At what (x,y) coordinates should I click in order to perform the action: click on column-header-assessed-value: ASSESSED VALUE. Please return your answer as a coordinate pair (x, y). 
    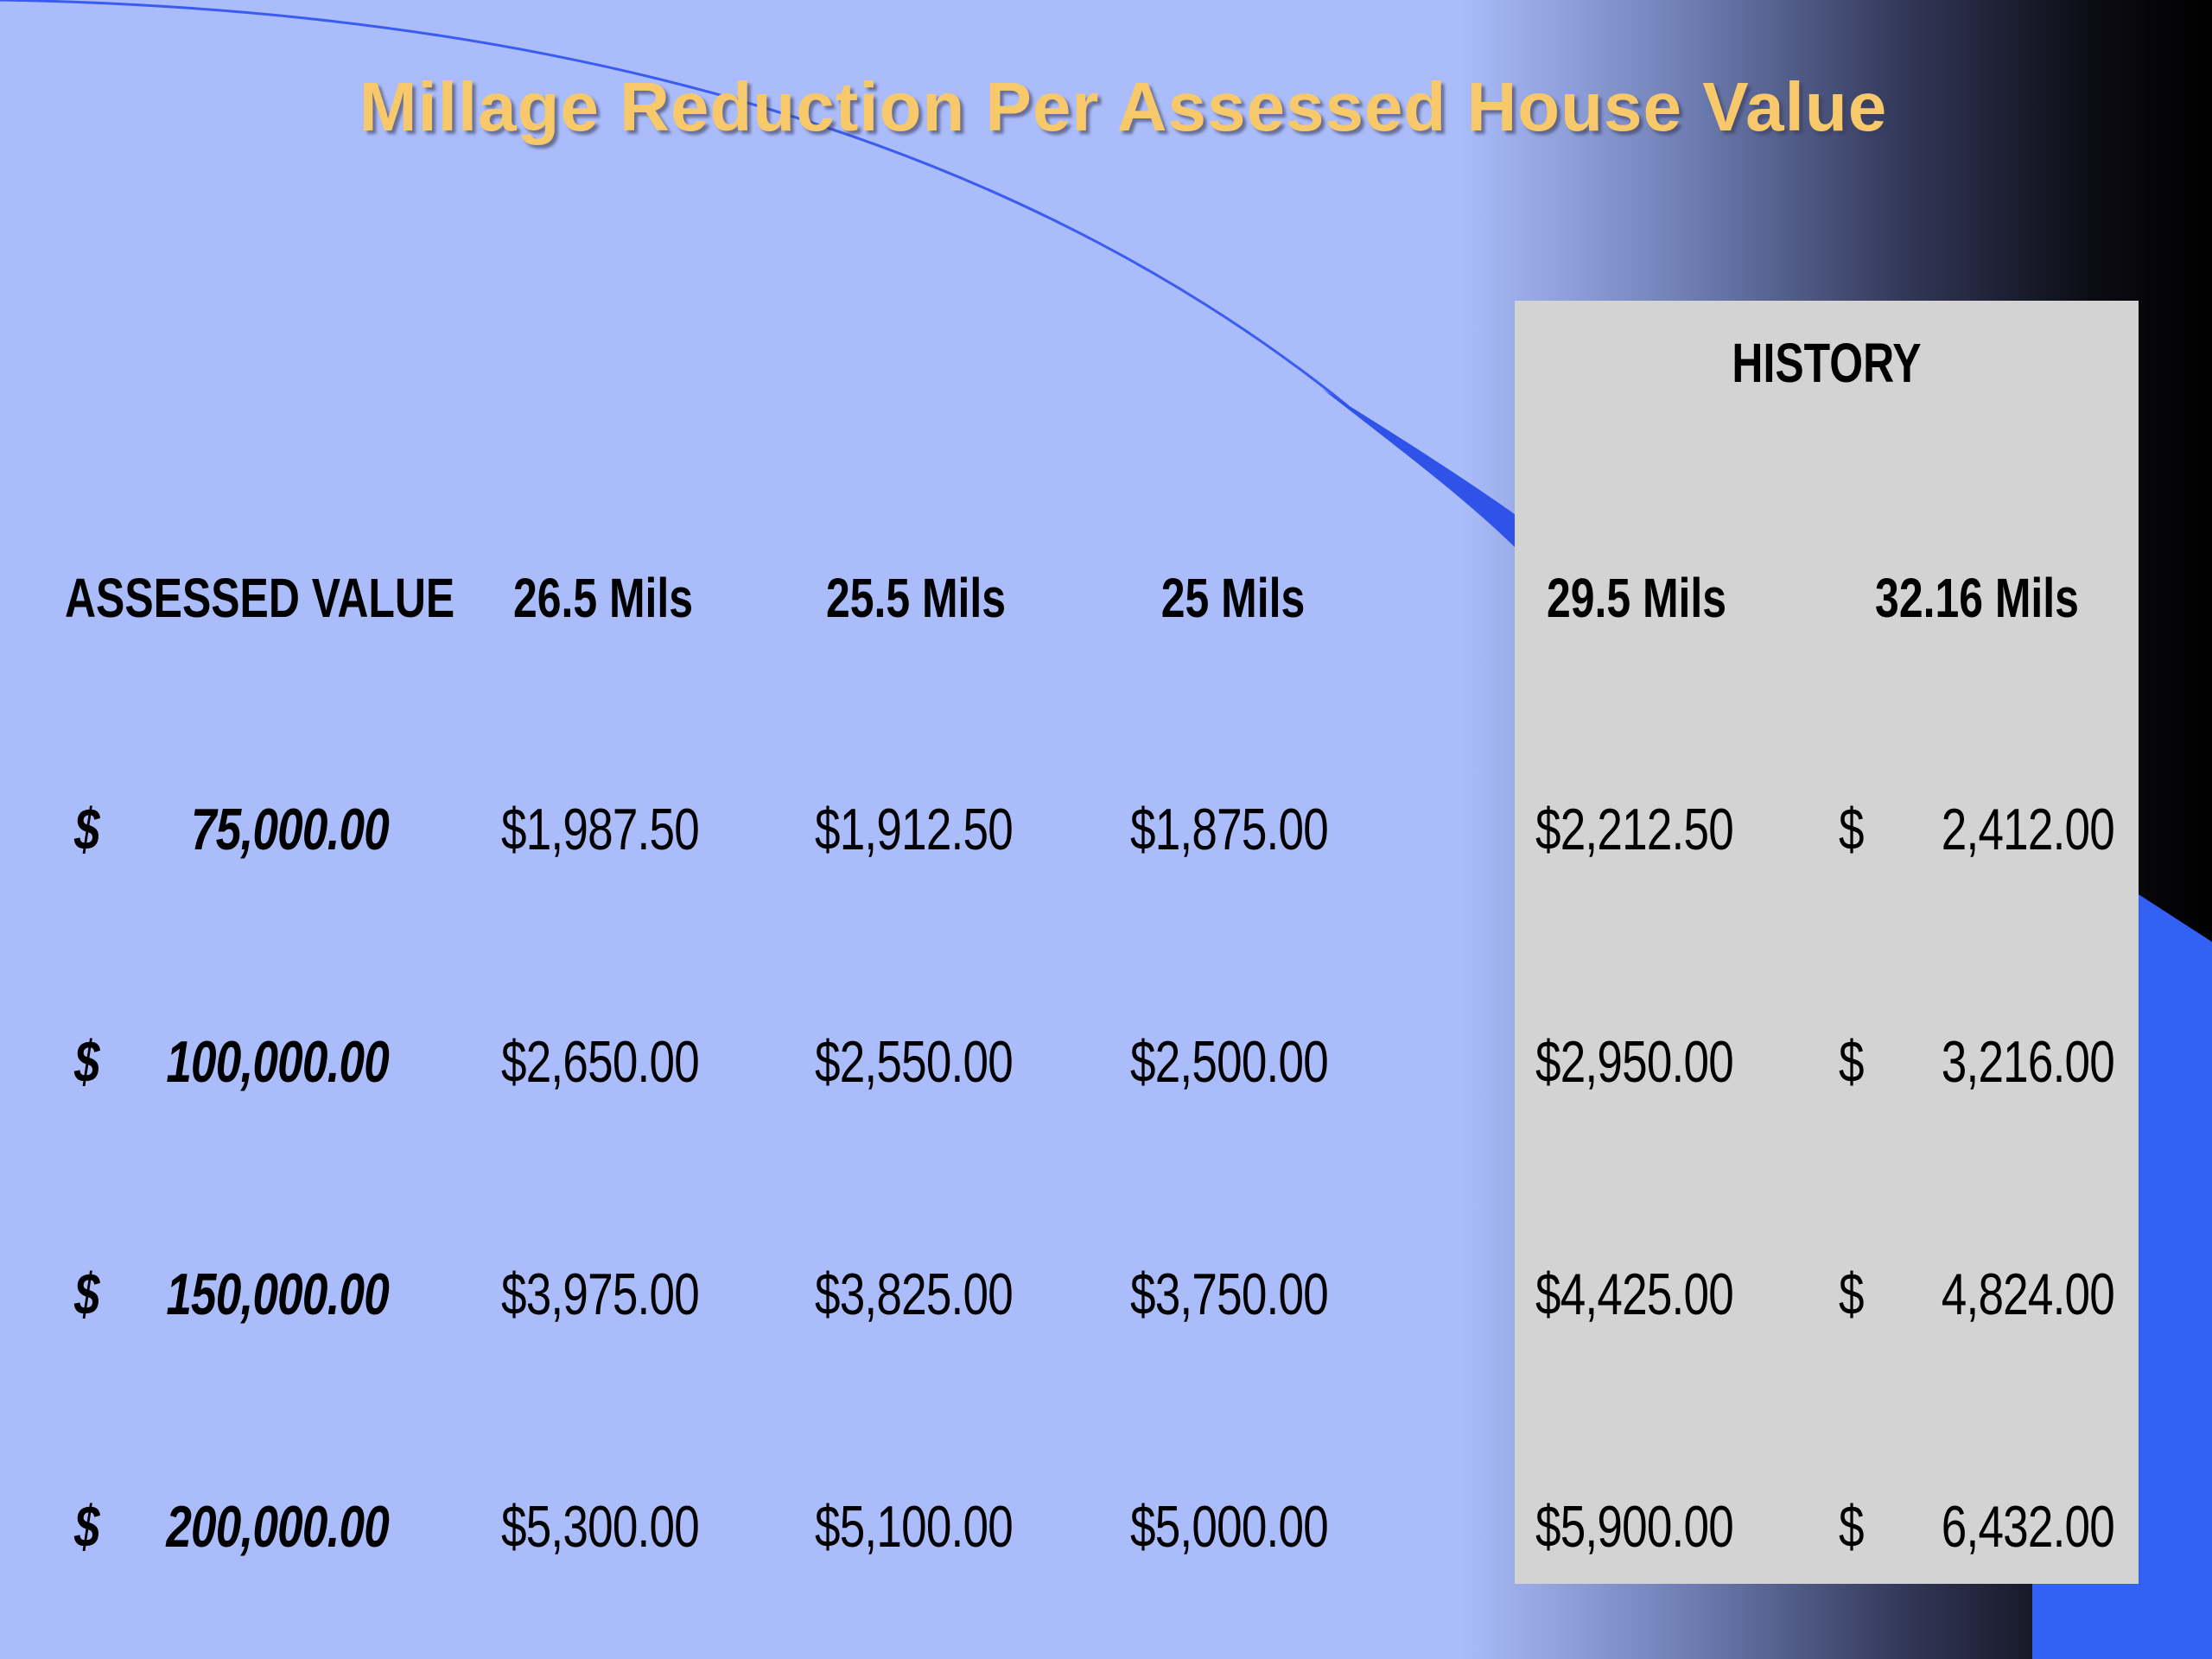
    Looking at the image, I should click on (260, 598).